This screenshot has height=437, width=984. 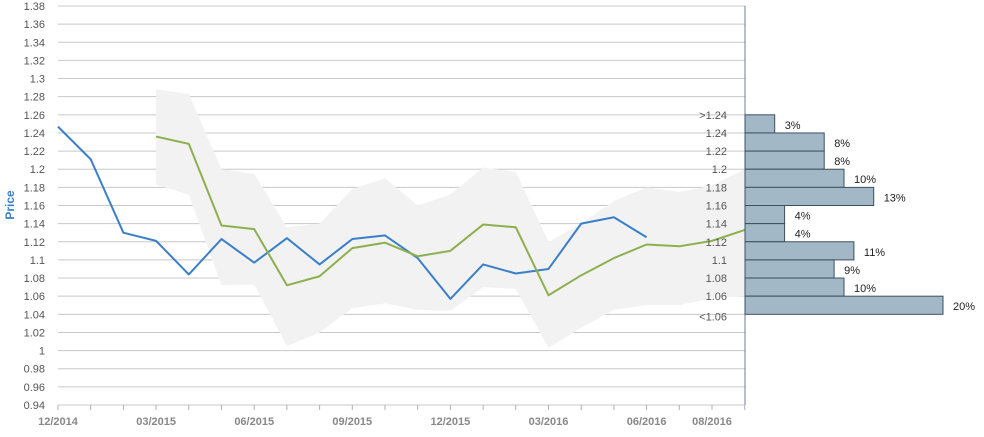 I want to click on histogram-value-label: 13%, so click(x=895, y=198).